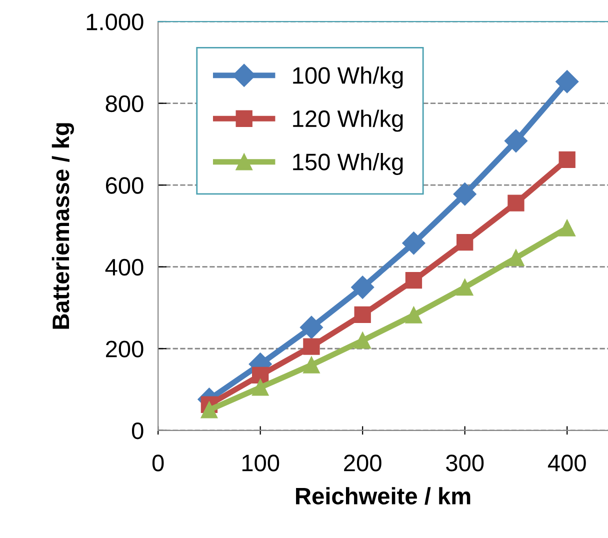  Describe the element at coordinates (348, 77) in the screenshot. I see `legend-label: 100 Wh/kg` at that location.